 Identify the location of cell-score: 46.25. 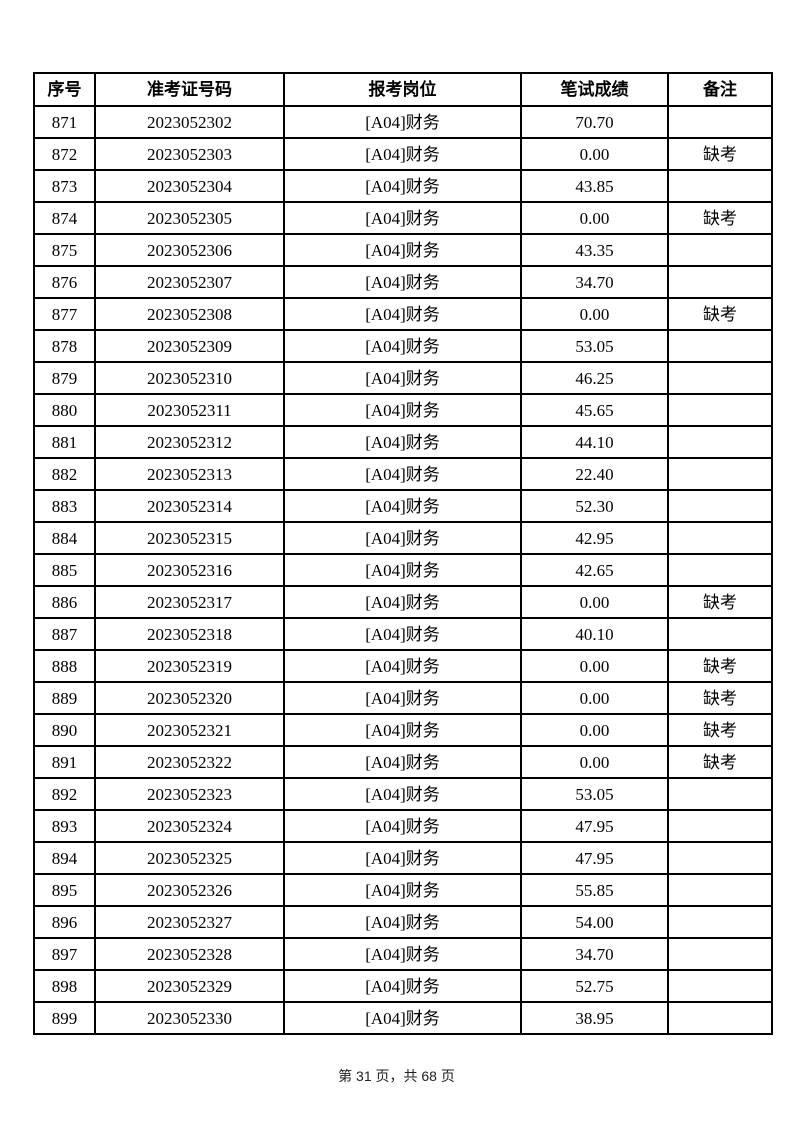
(594, 378).